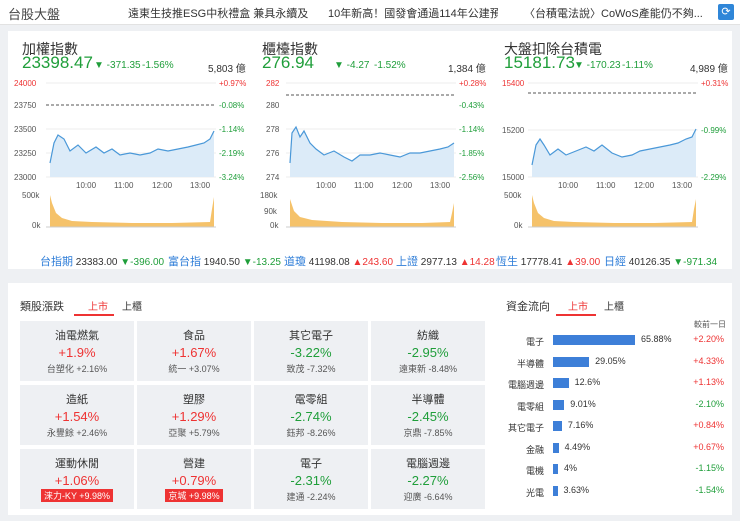  Describe the element at coordinates (534, 449) in the screenshot. I see `flow-label: 金融` at that location.